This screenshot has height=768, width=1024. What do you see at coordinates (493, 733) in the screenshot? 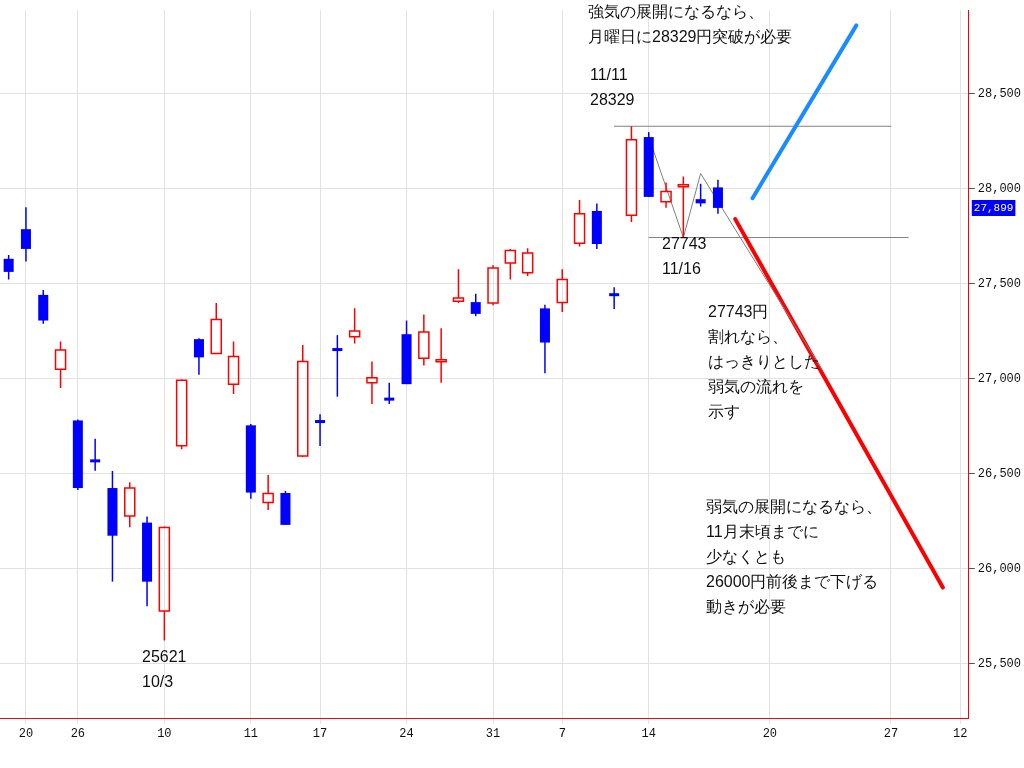
I see `x-tick-label: 31` at bounding box center [493, 733].